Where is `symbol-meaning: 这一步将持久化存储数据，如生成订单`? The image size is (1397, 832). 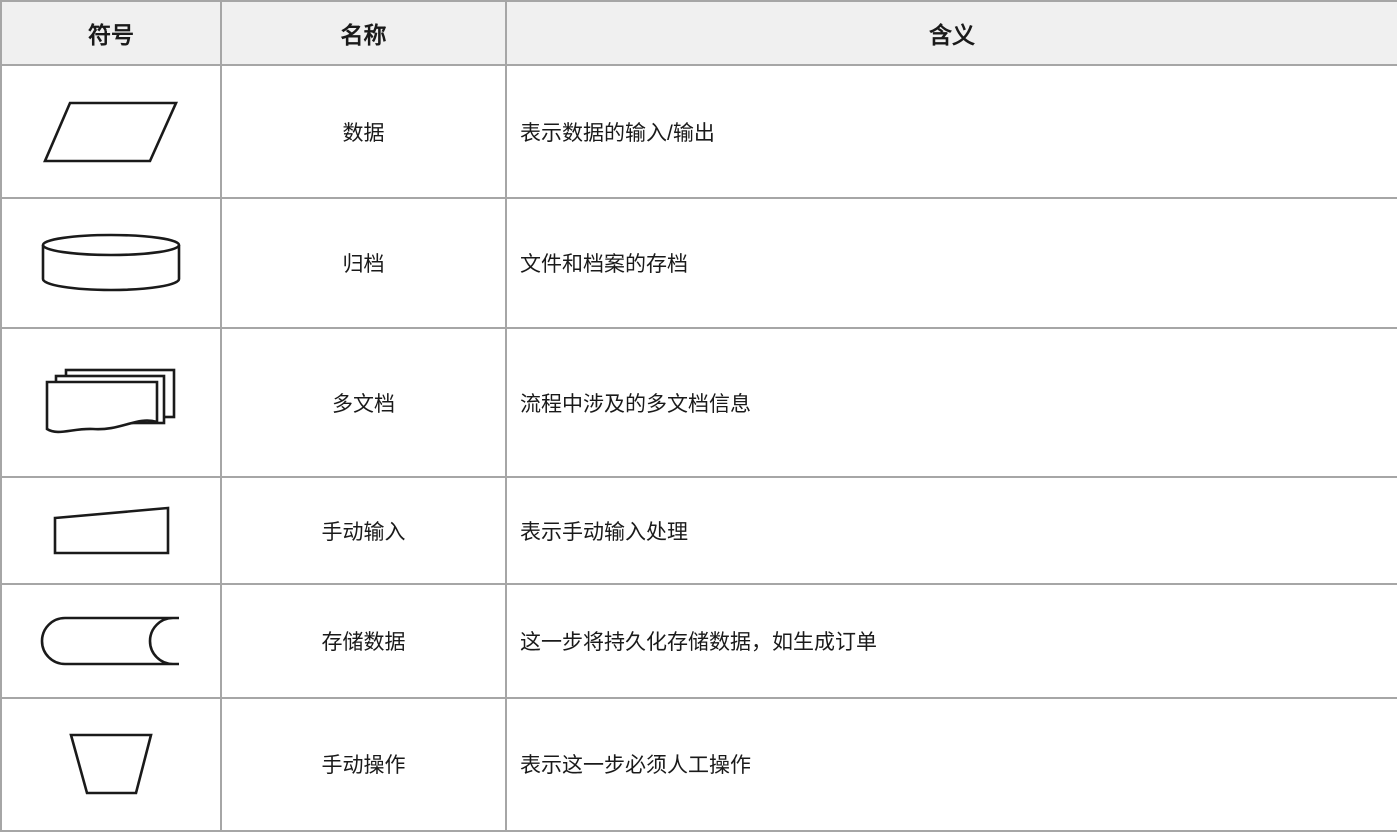 symbol-meaning: 这一步将持久化存储数据，如生成订单 is located at coordinates (951, 641).